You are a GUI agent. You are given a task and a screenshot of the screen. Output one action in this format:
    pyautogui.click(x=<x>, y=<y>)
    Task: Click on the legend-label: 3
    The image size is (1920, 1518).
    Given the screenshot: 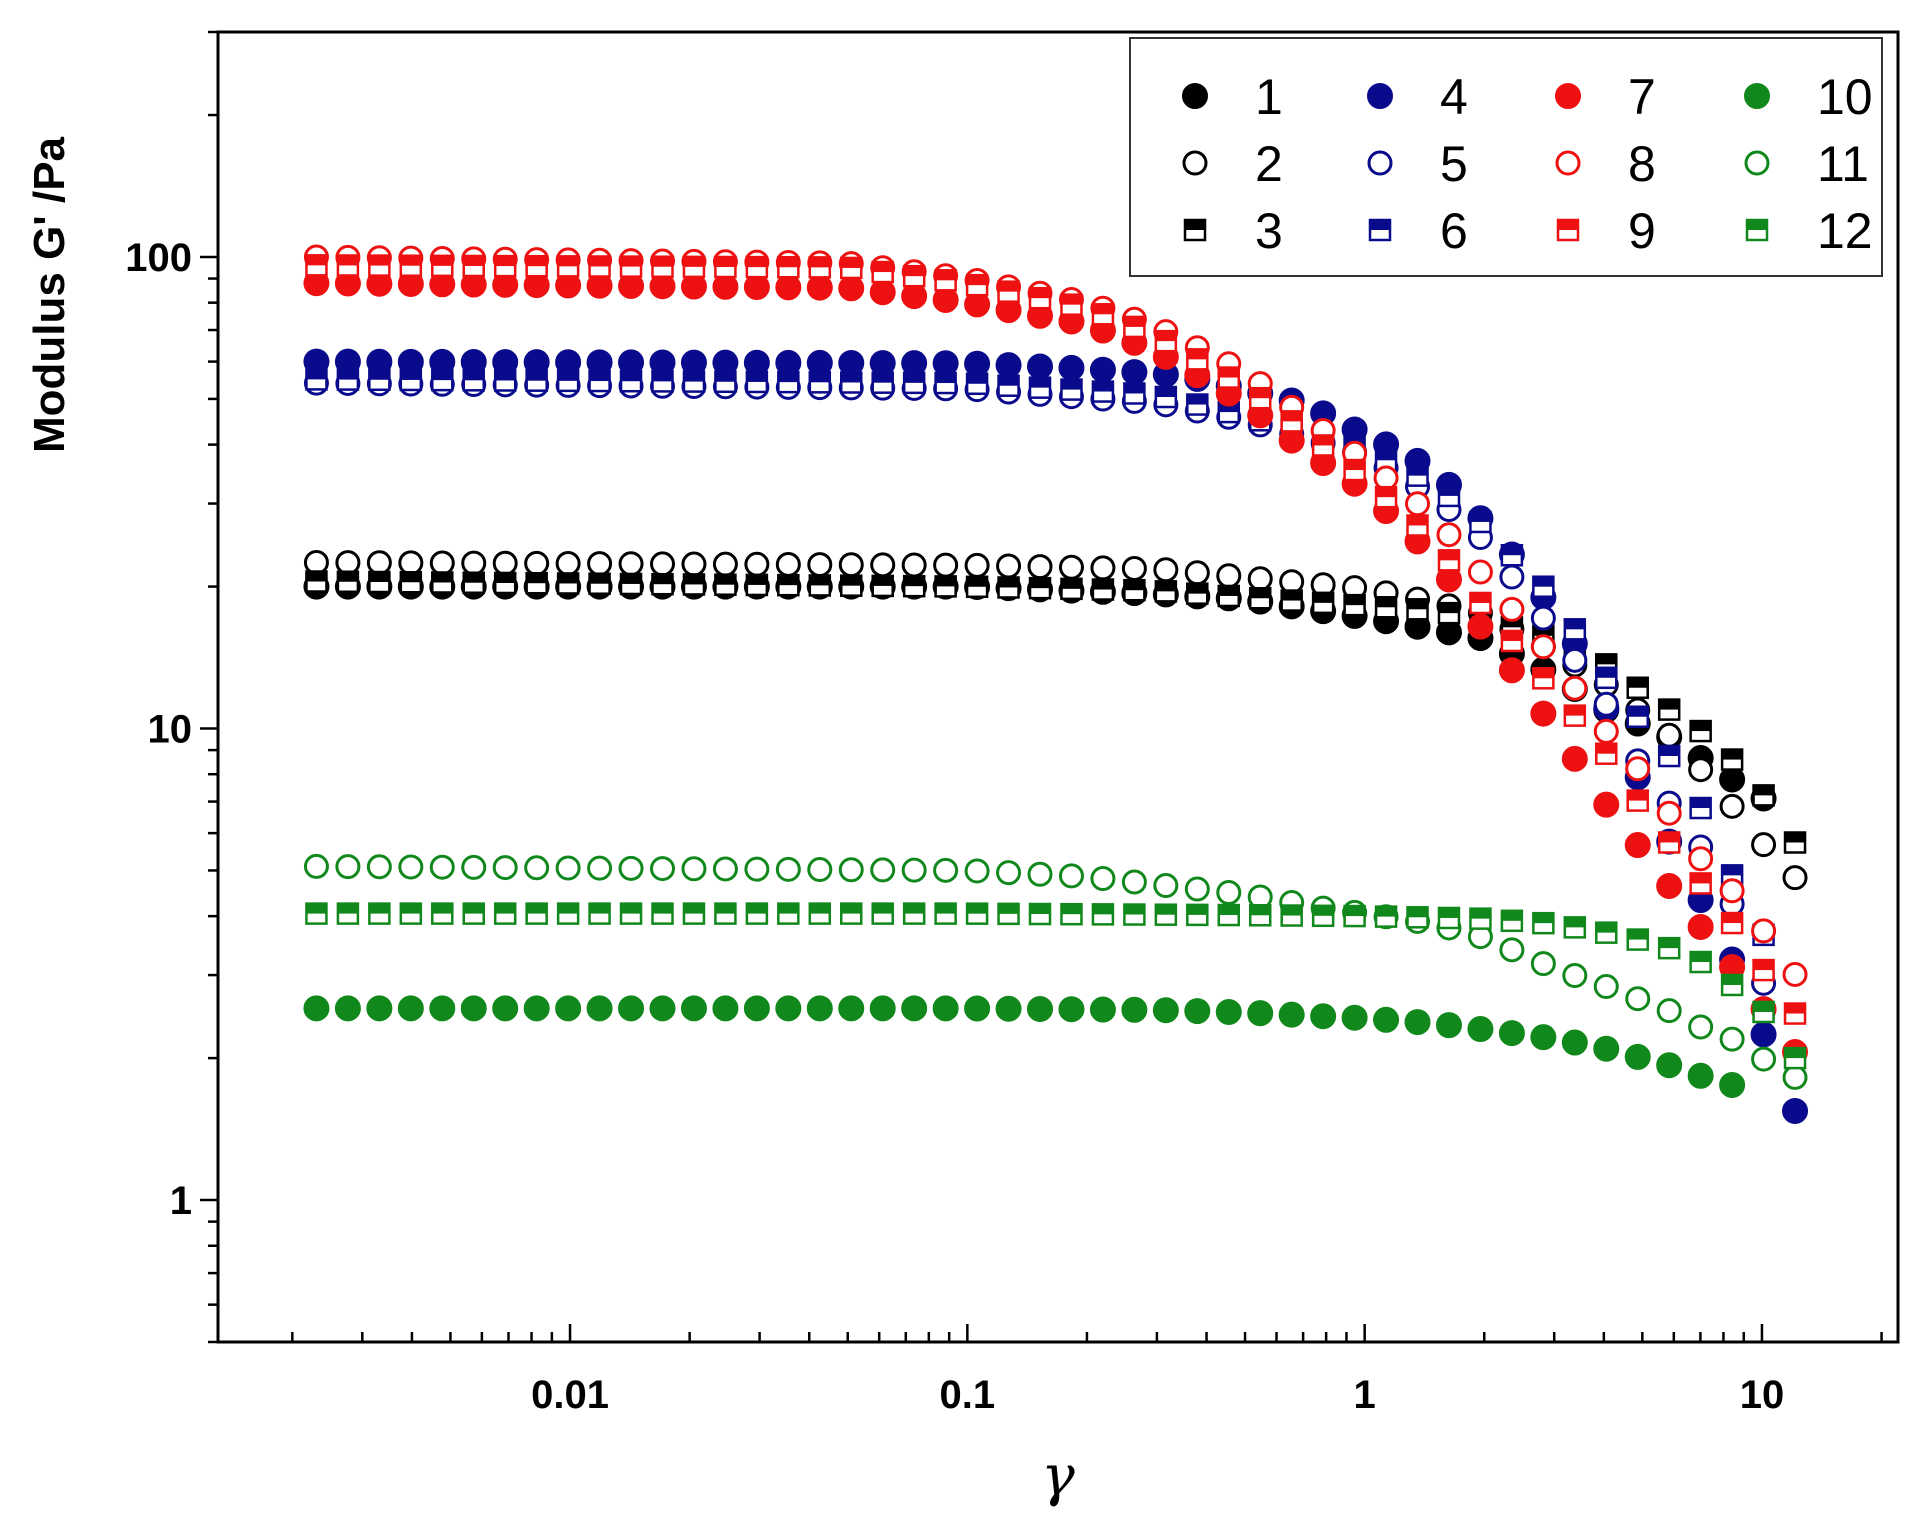 What is the action you would take?
    pyautogui.click(x=1269, y=231)
    